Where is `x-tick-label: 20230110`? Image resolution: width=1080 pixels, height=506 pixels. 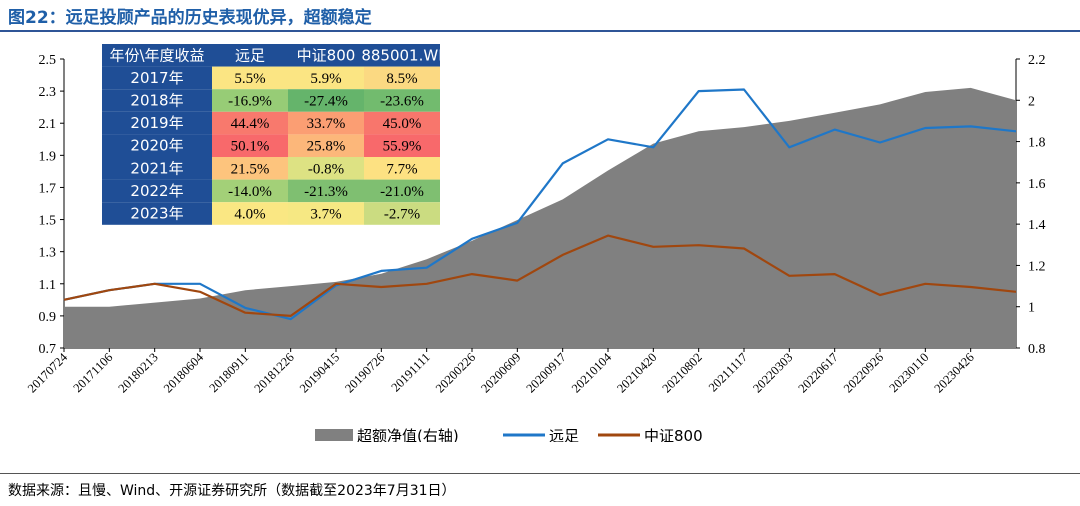
x-tick-label: 20230110 is located at coordinates (909, 372).